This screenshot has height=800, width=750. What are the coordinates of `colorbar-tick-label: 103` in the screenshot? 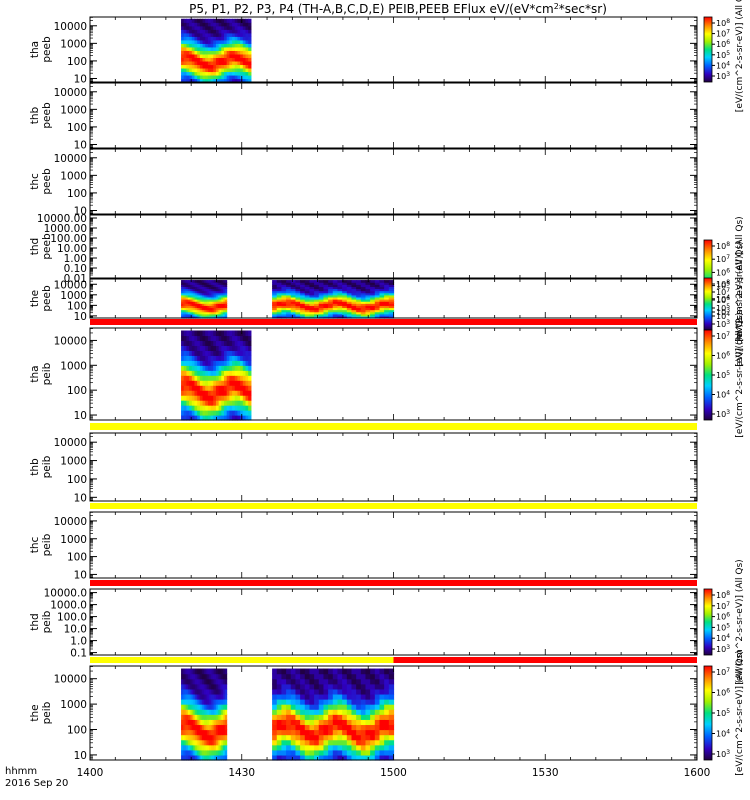 It's located at (723, 312).